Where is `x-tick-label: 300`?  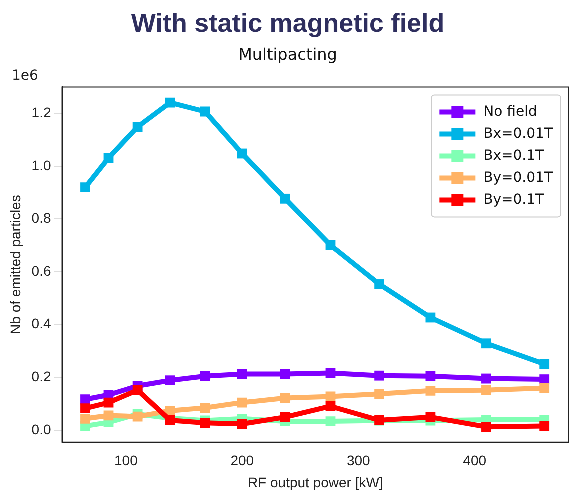 x-tick-label: 300 is located at coordinates (358, 460).